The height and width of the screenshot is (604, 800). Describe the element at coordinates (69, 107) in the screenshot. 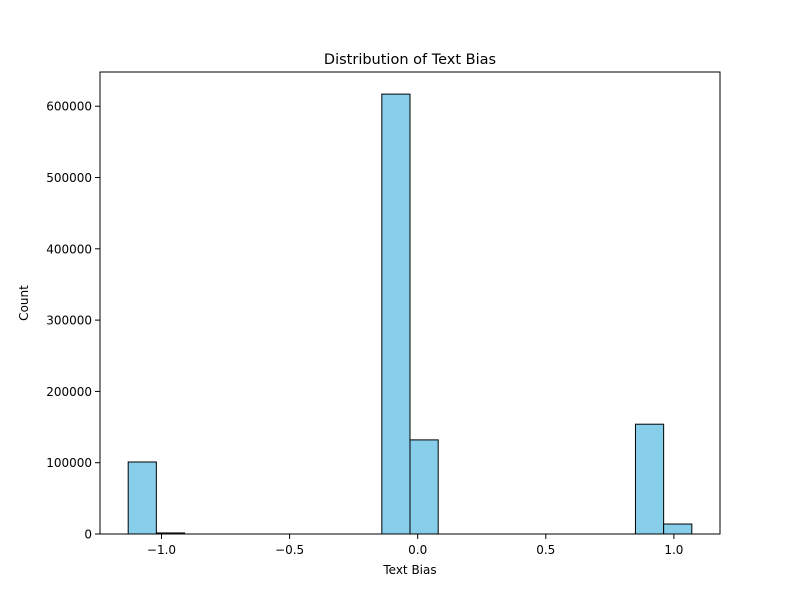

I see `y-tick-label: 600000` at that location.